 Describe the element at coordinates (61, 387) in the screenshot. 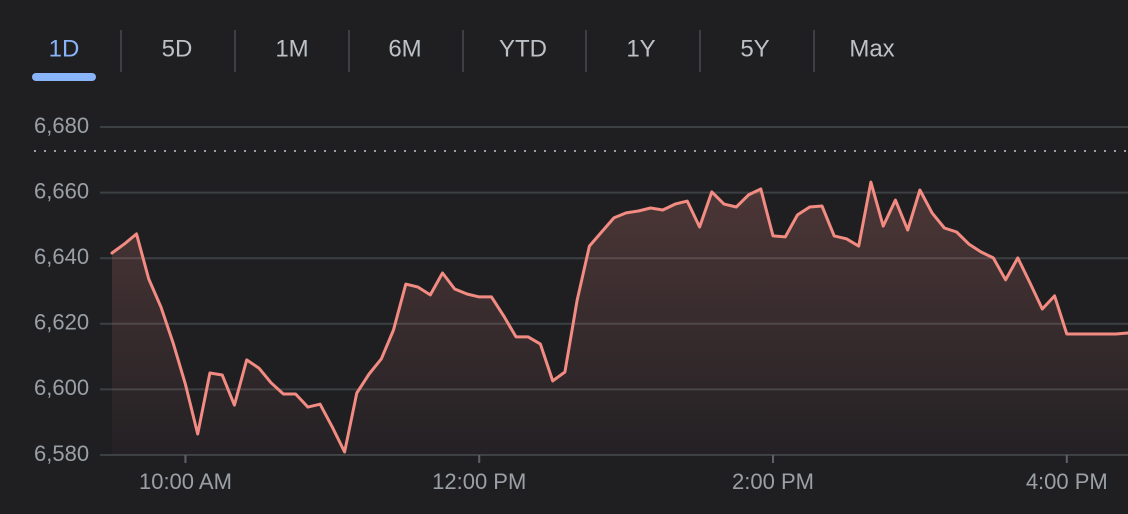

I see `y-tick-label: 6,600` at that location.